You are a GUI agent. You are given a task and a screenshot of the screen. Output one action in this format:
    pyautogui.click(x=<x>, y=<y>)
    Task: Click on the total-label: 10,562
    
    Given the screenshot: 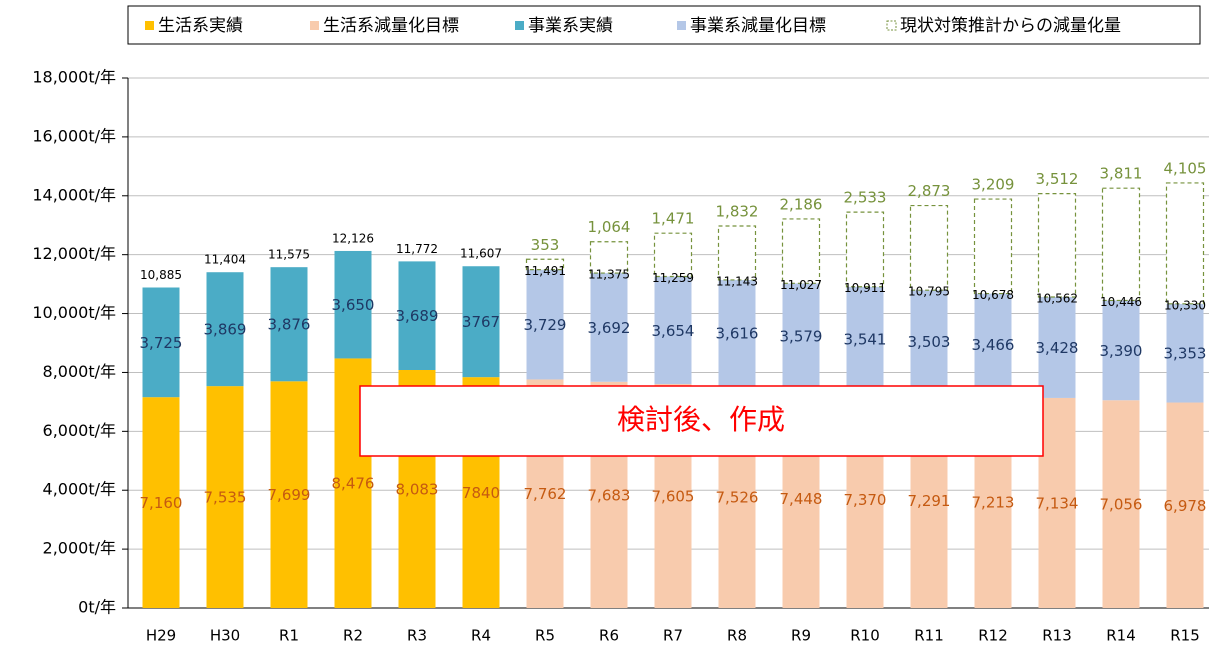 What is the action you would take?
    pyautogui.click(x=1057, y=299)
    